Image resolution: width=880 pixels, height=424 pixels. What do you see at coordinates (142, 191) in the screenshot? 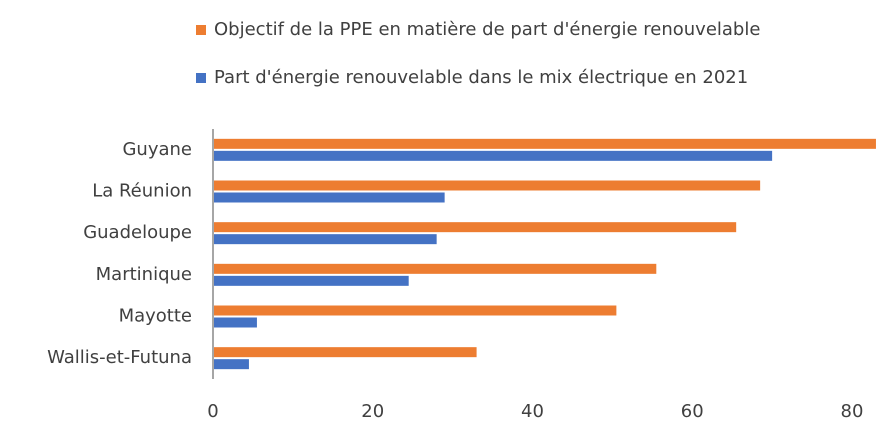
I see `y-tick-label: La Réunion` at bounding box center [142, 191].